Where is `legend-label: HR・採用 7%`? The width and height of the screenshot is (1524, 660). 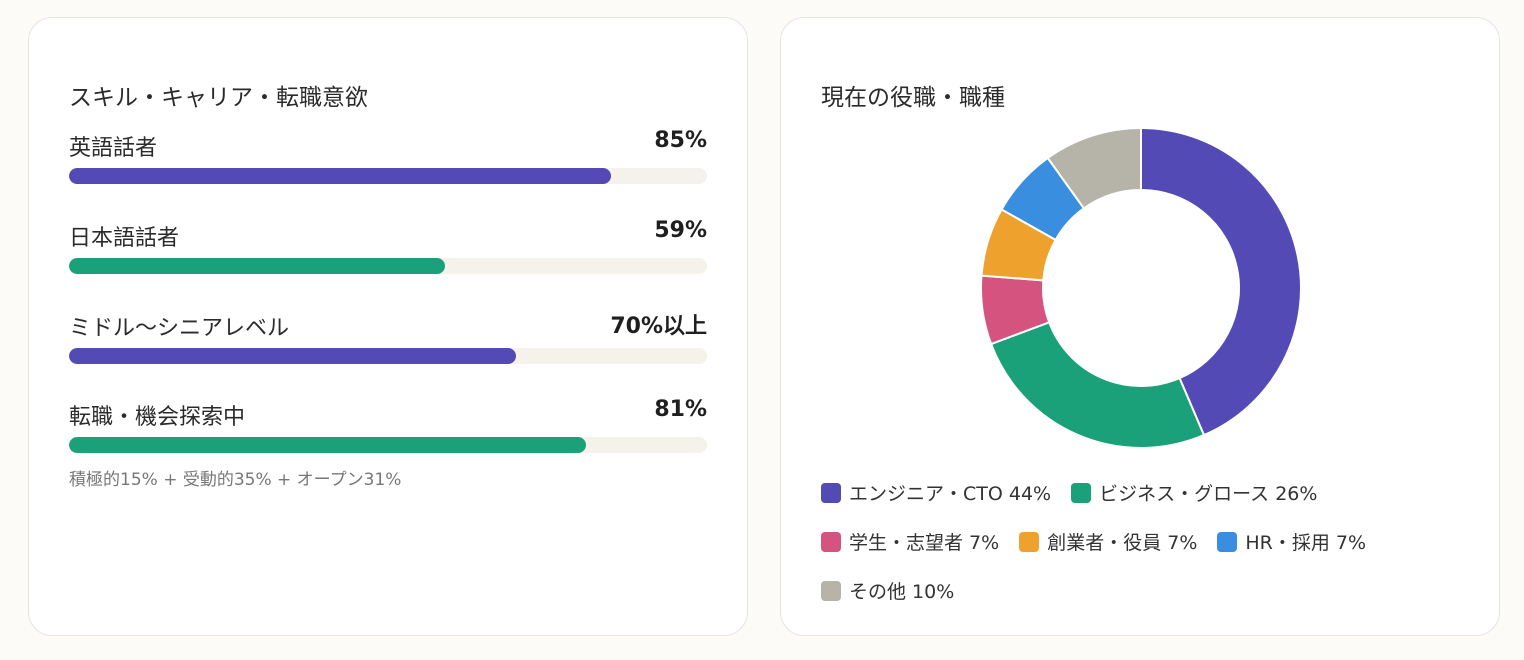 legend-label: HR・採用 7% is located at coordinates (1306, 543).